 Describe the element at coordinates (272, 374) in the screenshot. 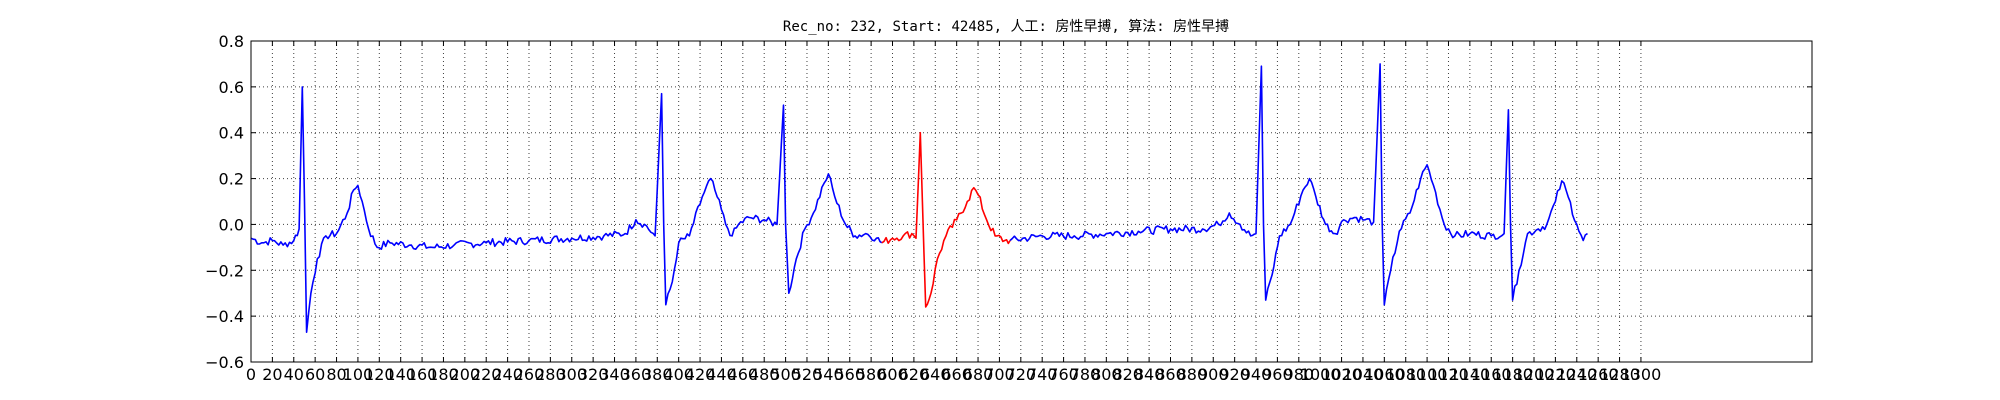

I see `x-tick-label: 20` at that location.